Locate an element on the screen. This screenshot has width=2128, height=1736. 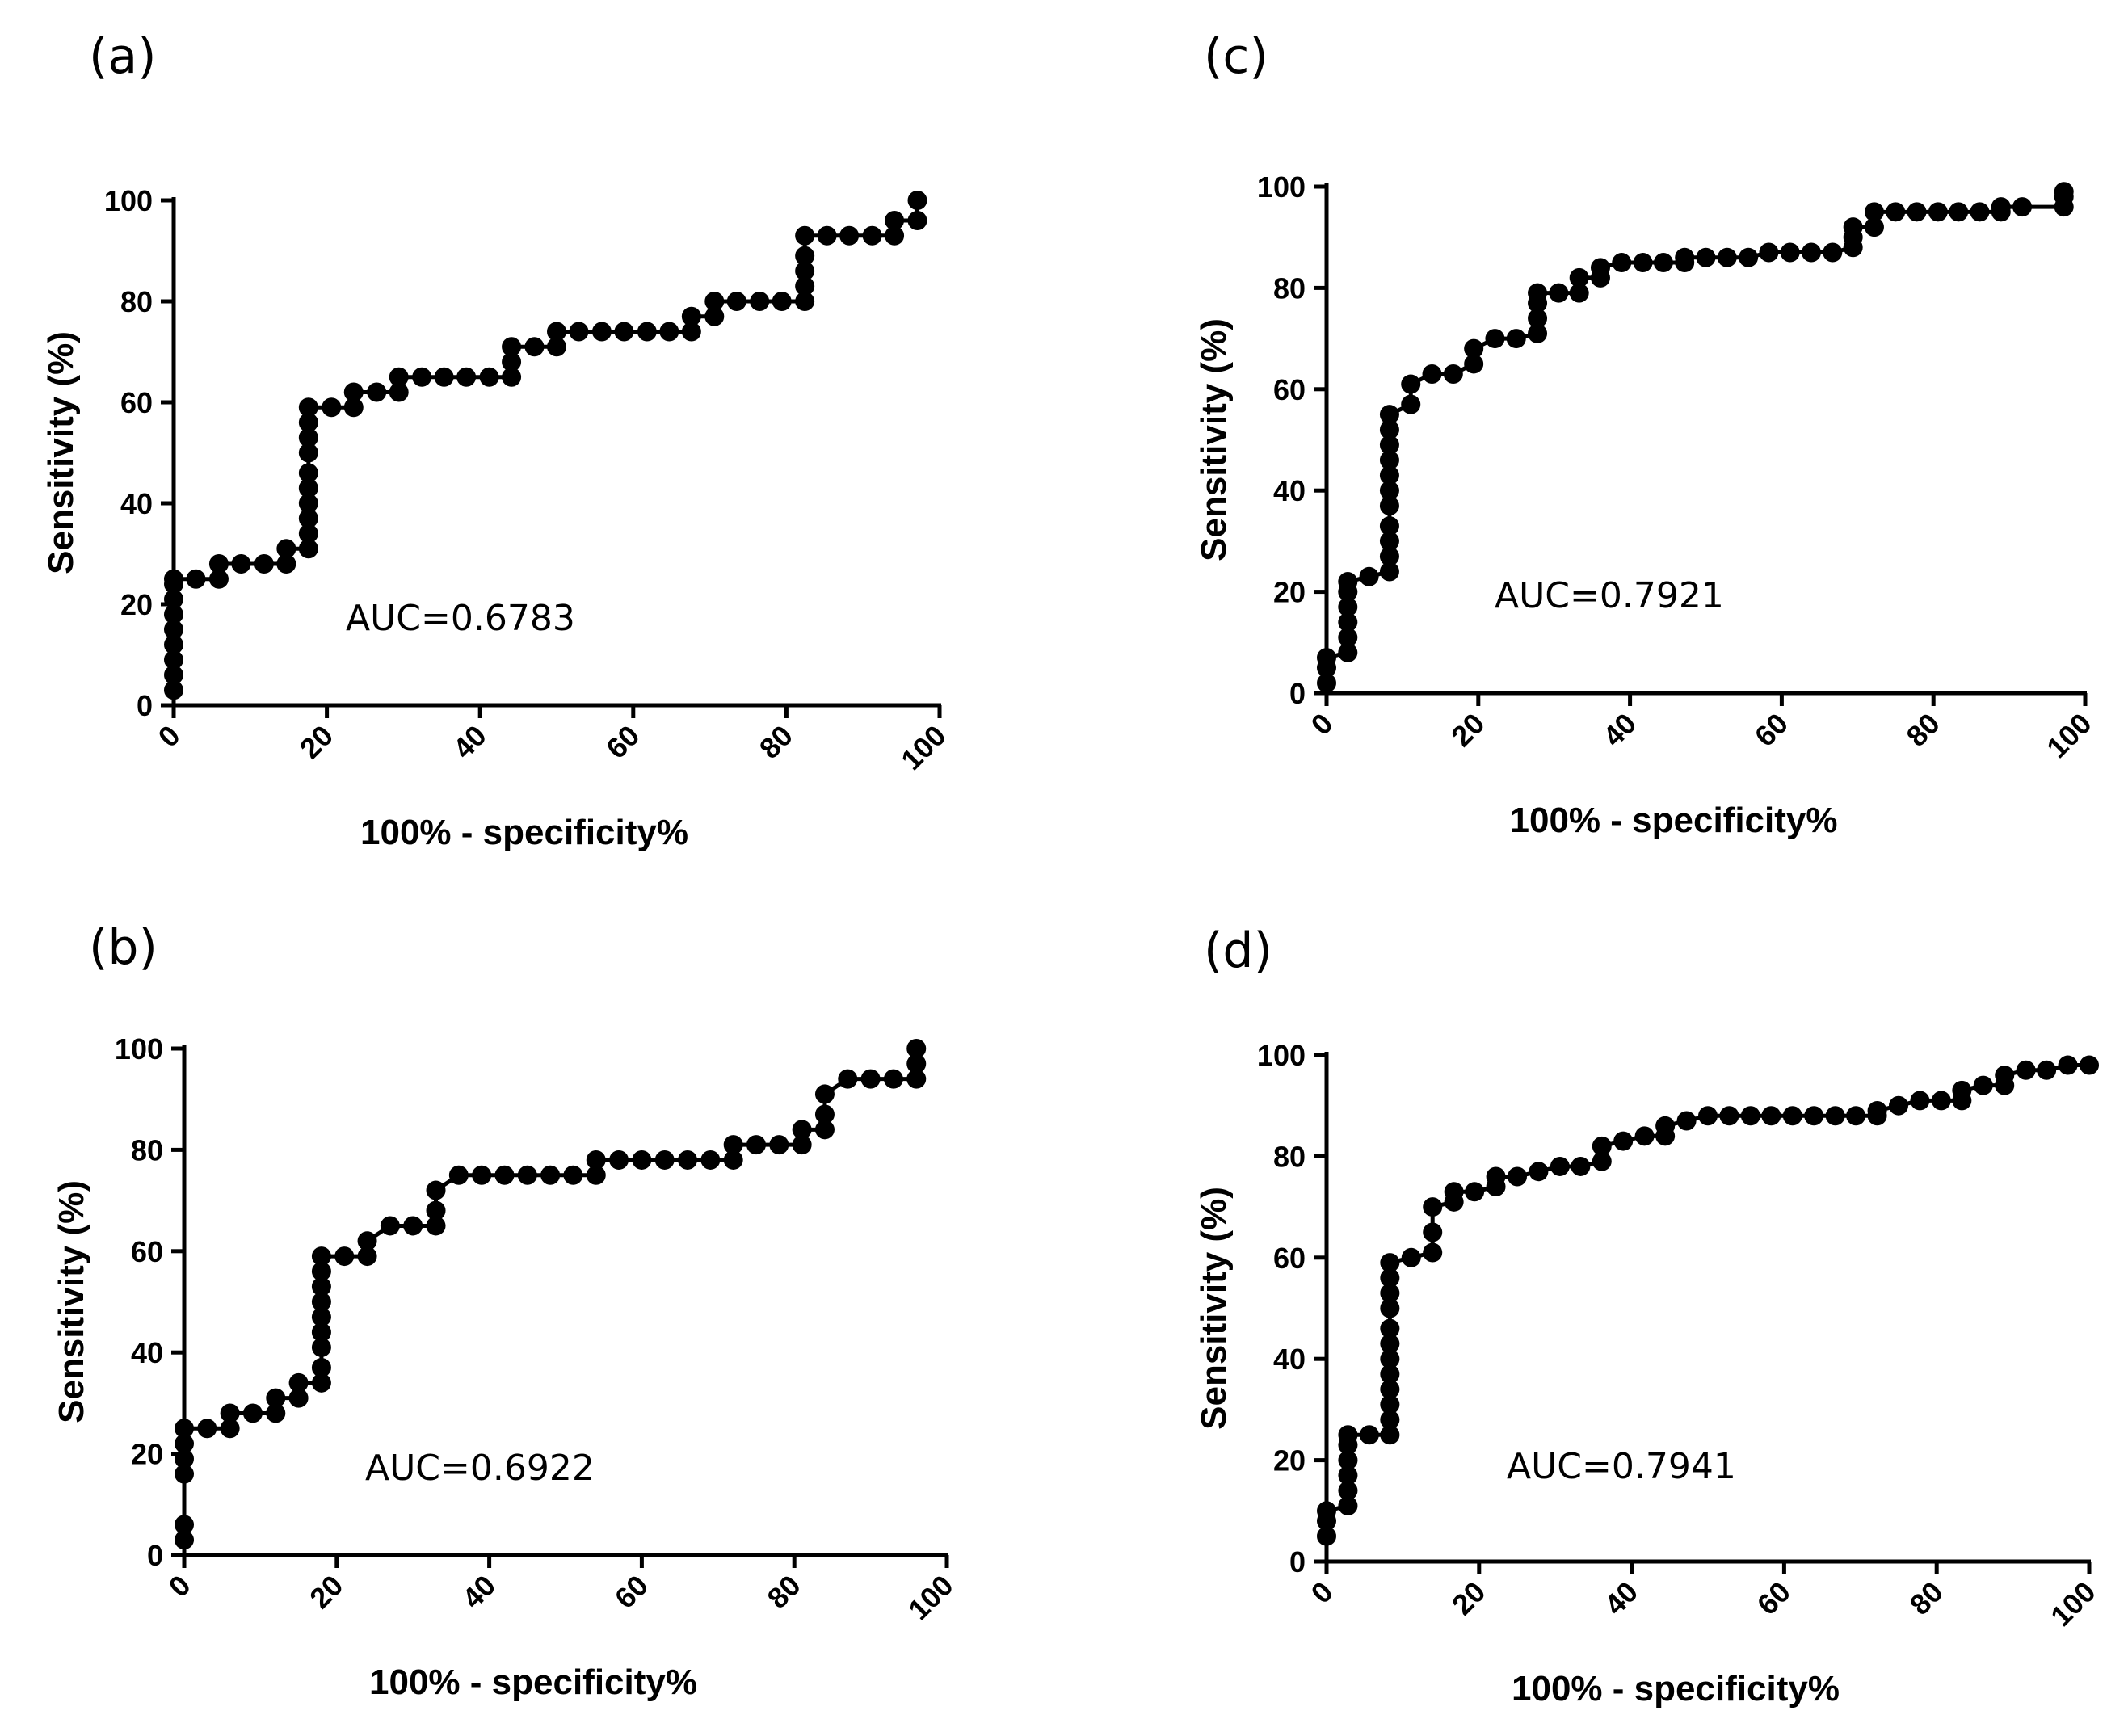
y-tick-label: 20 is located at coordinates (147, 1454).